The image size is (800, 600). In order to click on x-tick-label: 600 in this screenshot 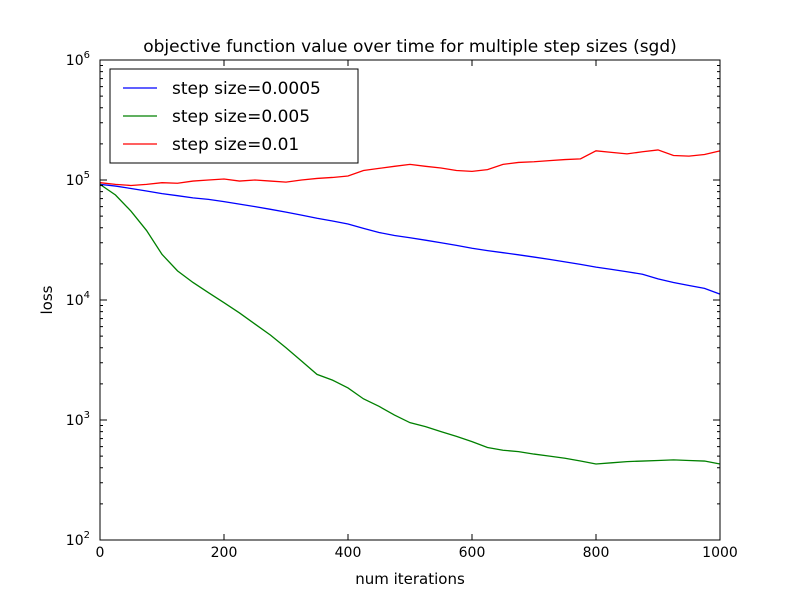, I will do `click(472, 553)`.